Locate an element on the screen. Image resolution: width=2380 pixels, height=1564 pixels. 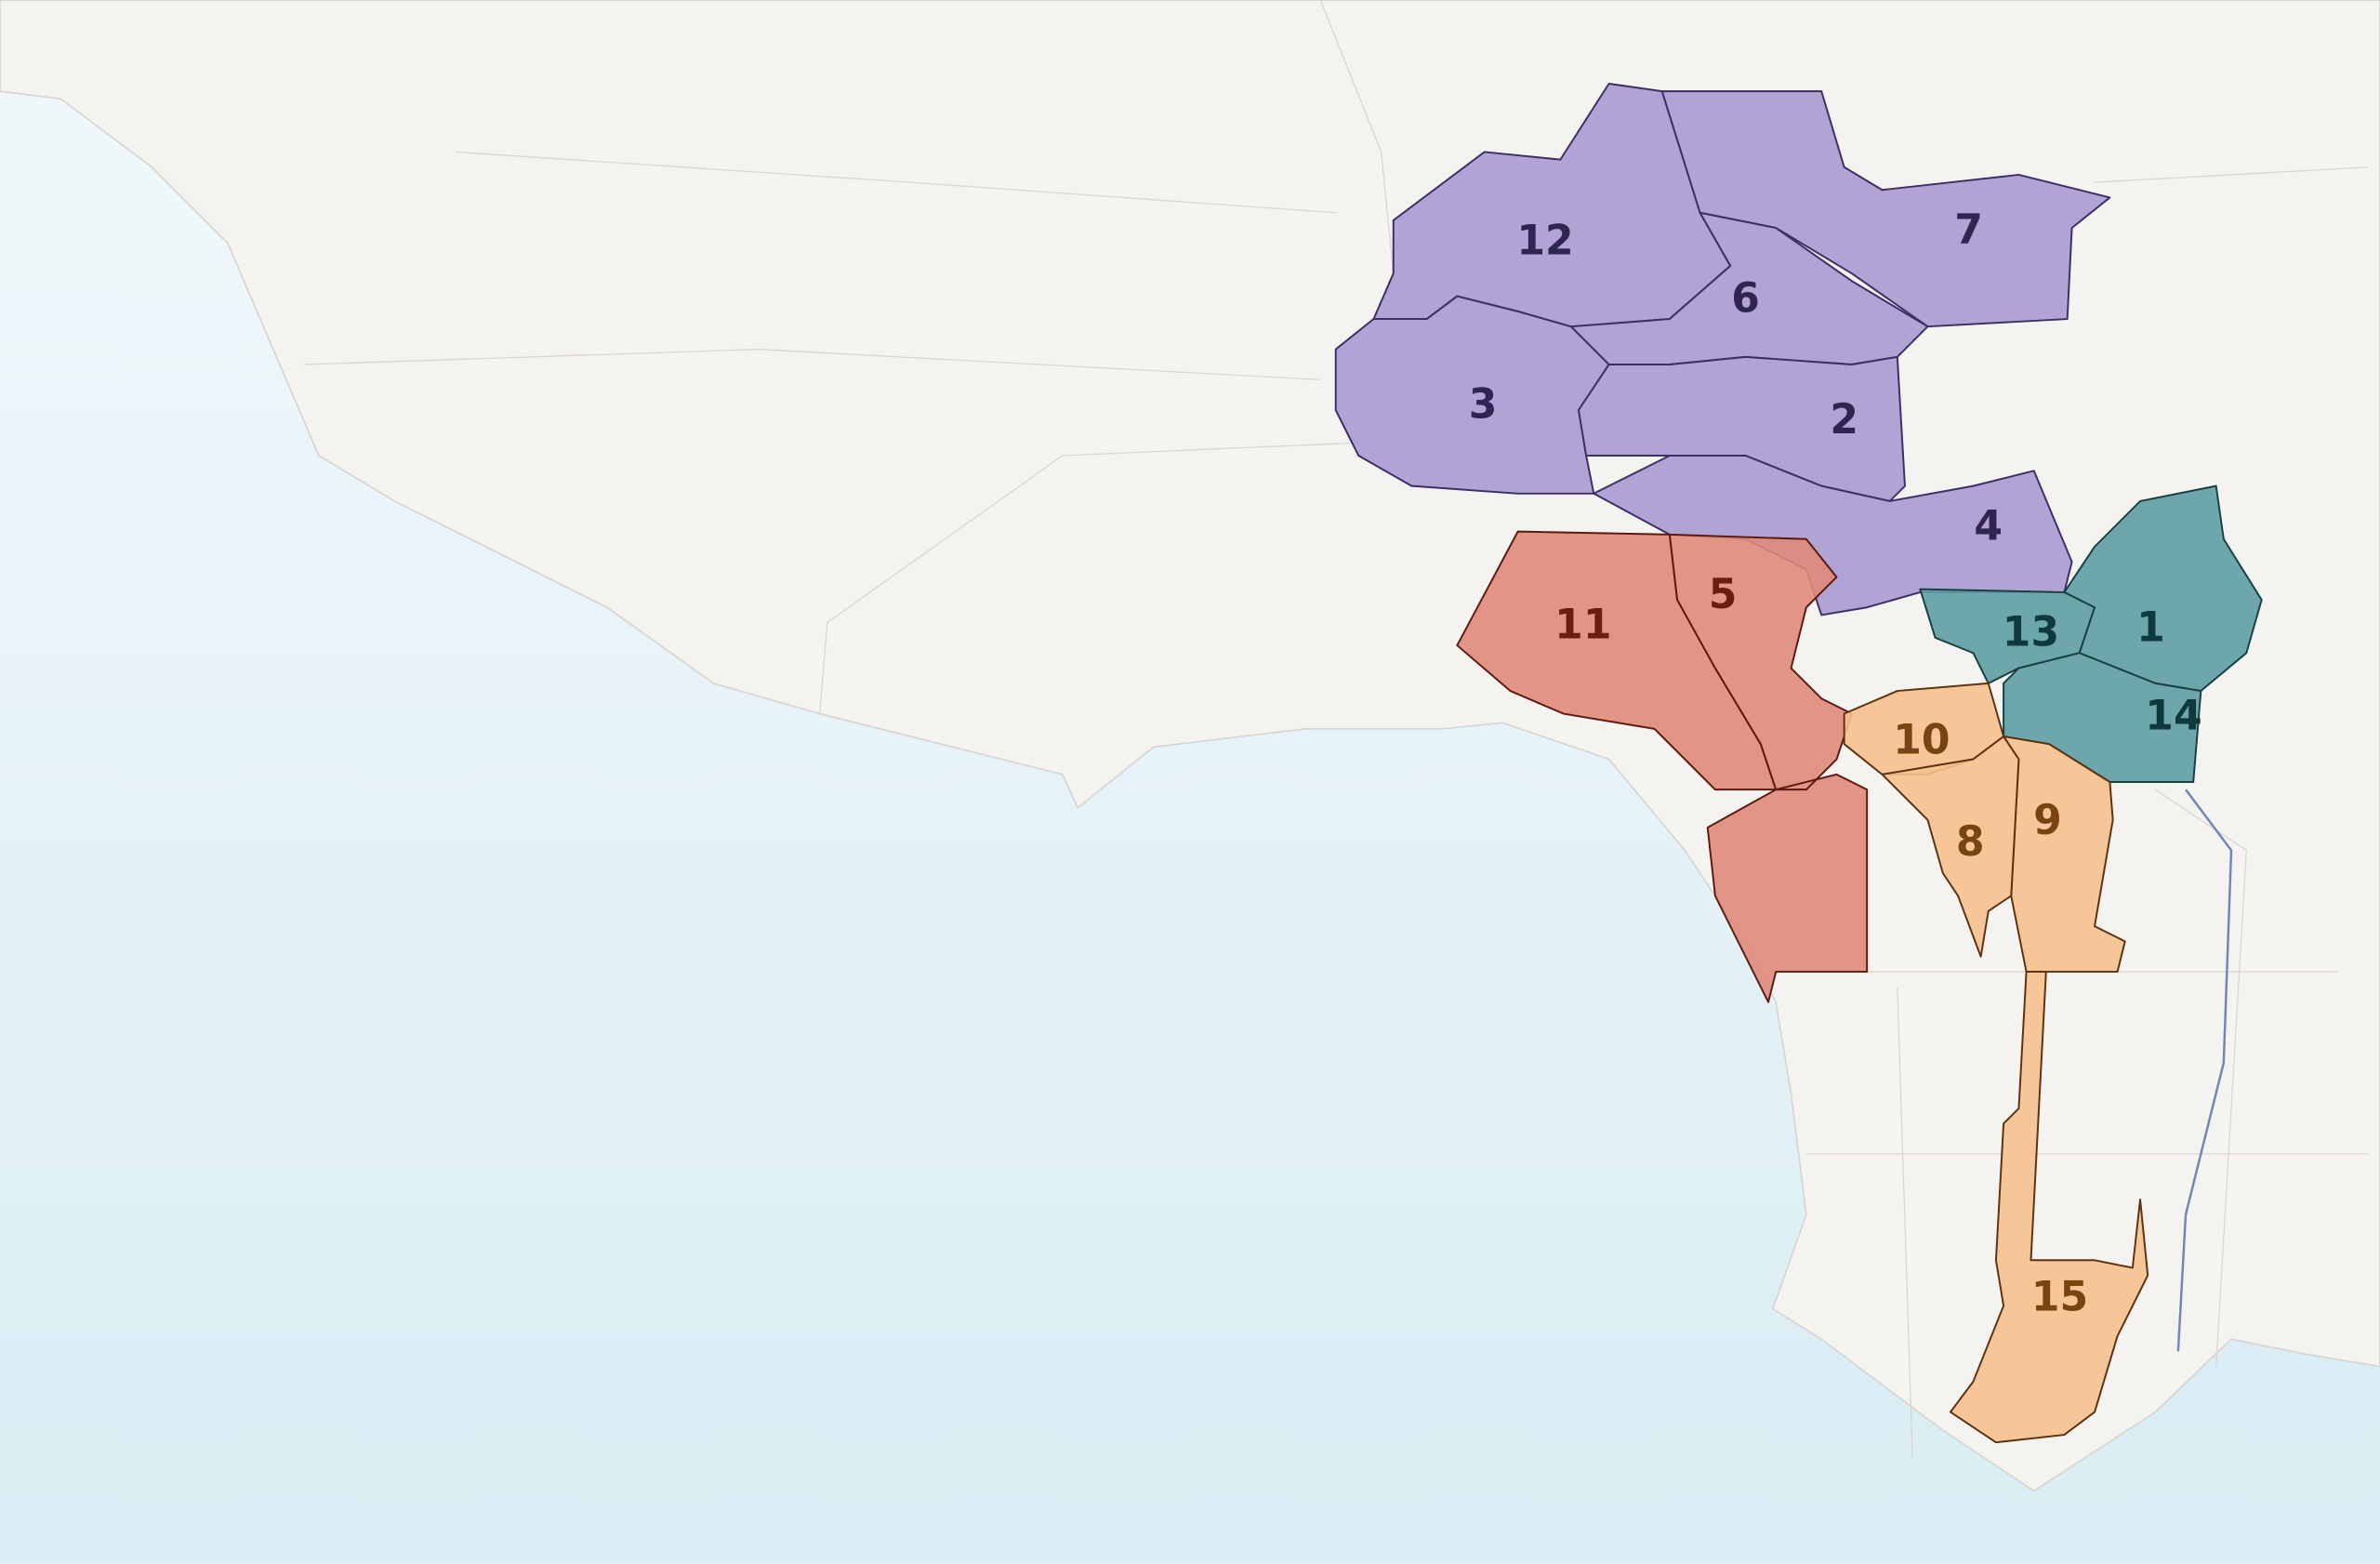
district-label: 14 is located at coordinates (2173, 716).